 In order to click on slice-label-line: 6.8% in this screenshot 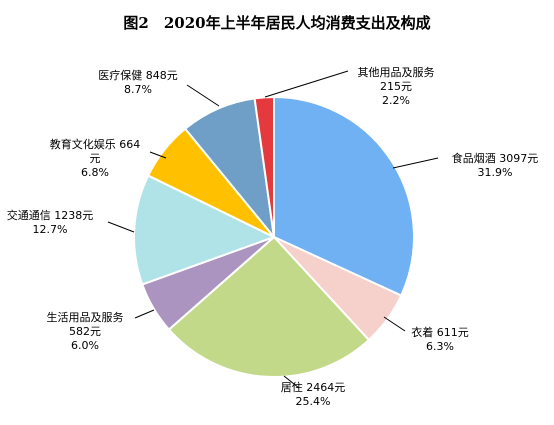, I will do `click(95, 172)`.